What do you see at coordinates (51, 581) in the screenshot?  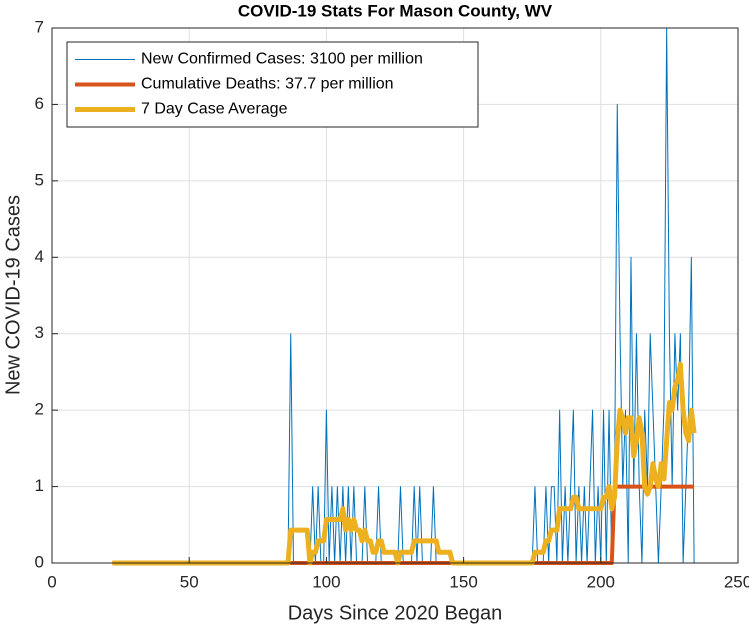 I see `x-tick-label: 0` at bounding box center [51, 581].